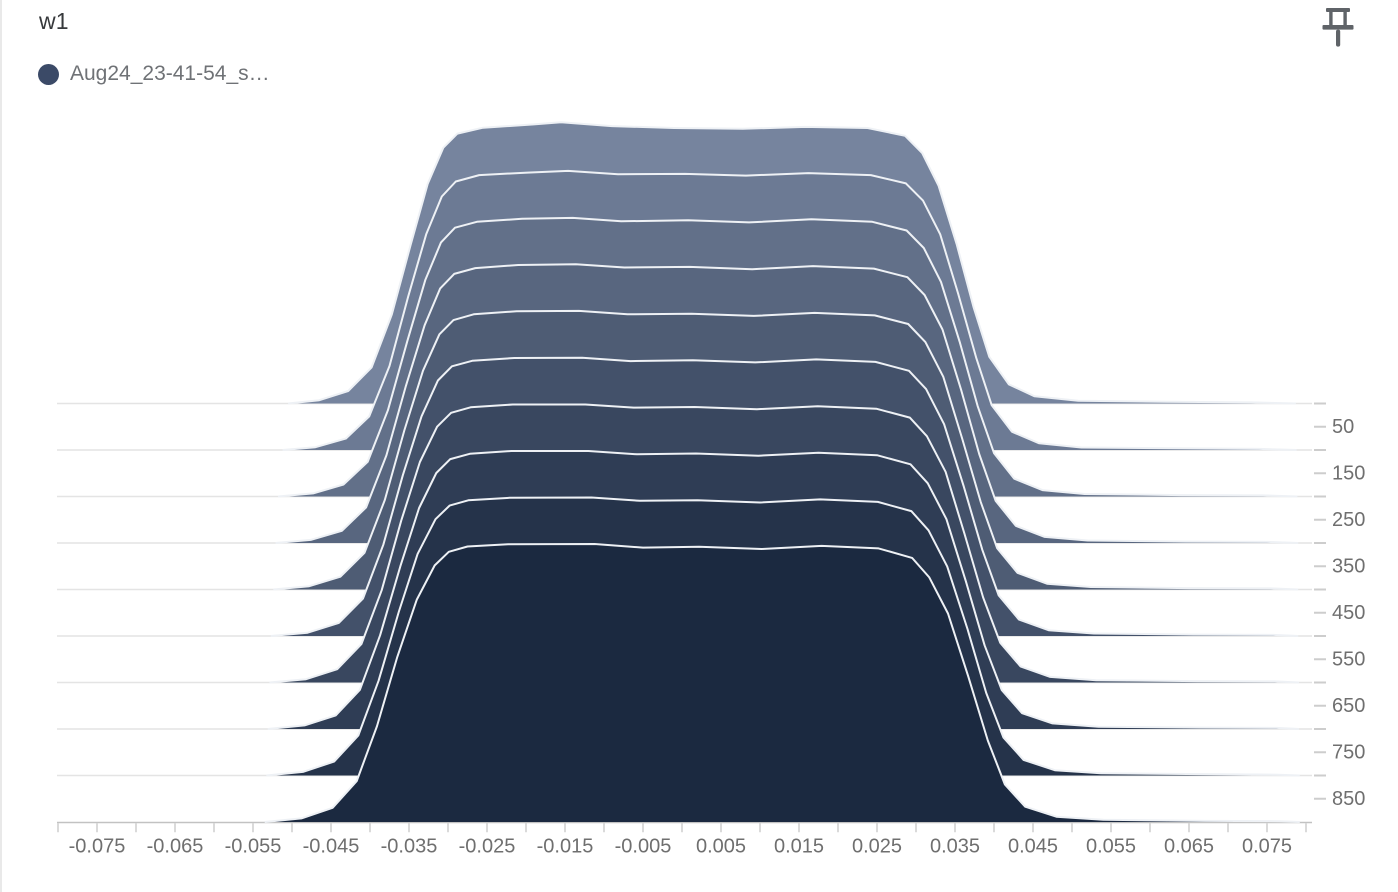  Describe the element at coordinates (487, 847) in the screenshot. I see `x-tick-label: -0.025` at that location.